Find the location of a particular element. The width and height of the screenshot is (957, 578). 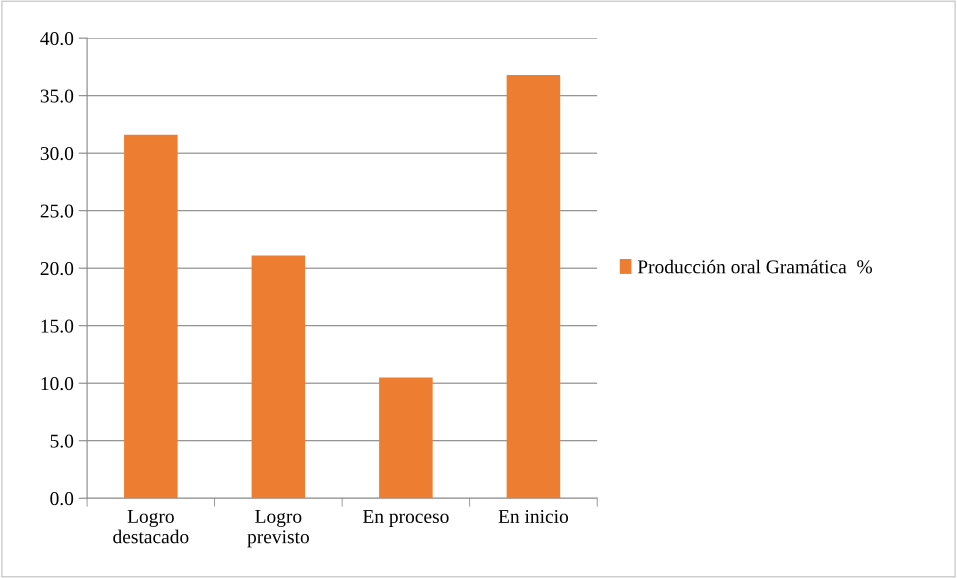

y-tick-label: 30.0 is located at coordinates (57, 153).